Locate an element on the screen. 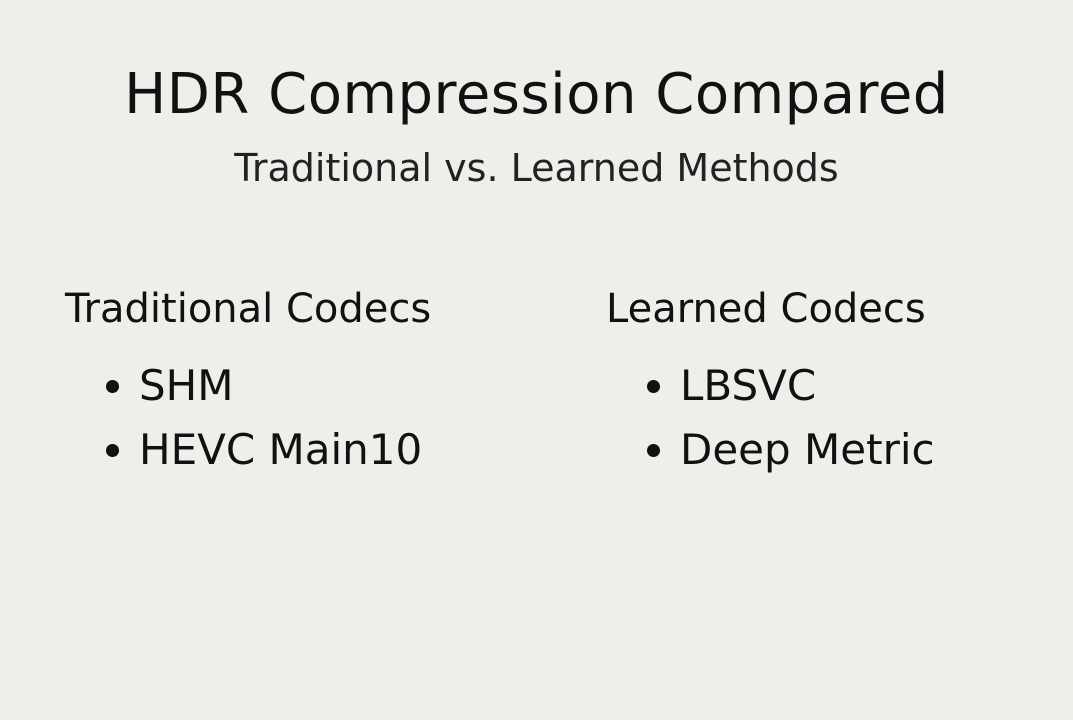  slide-subtitle: Traditional vs. Learned Methods is located at coordinates (536, 168).